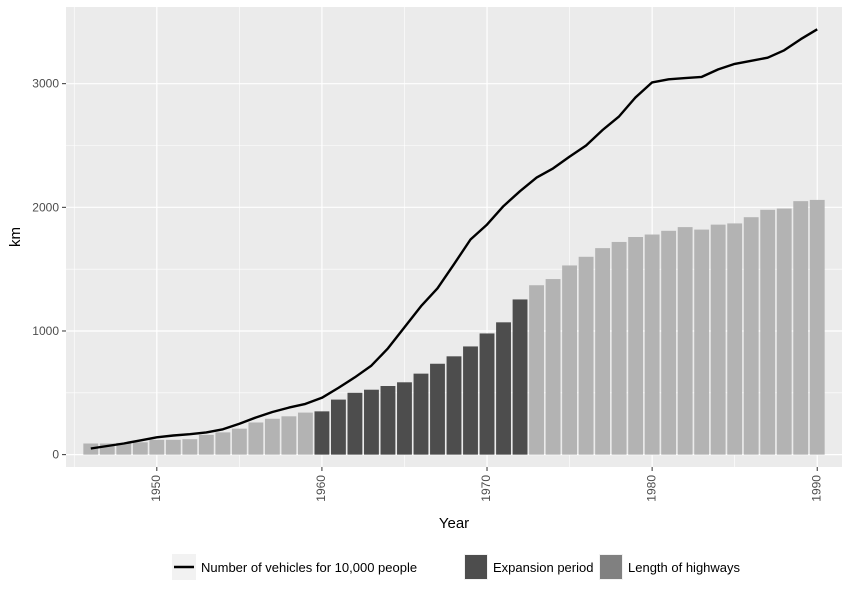 The image size is (850, 597). I want to click on y-axis-title: km, so click(15, 237).